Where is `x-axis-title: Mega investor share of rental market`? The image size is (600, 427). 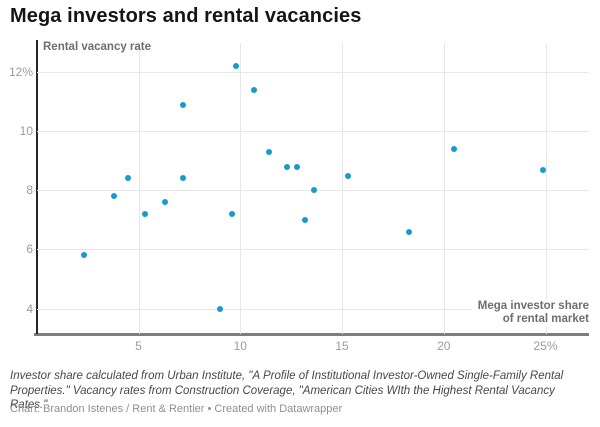 x-axis-title: Mega investor share of rental market is located at coordinates (530, 313).